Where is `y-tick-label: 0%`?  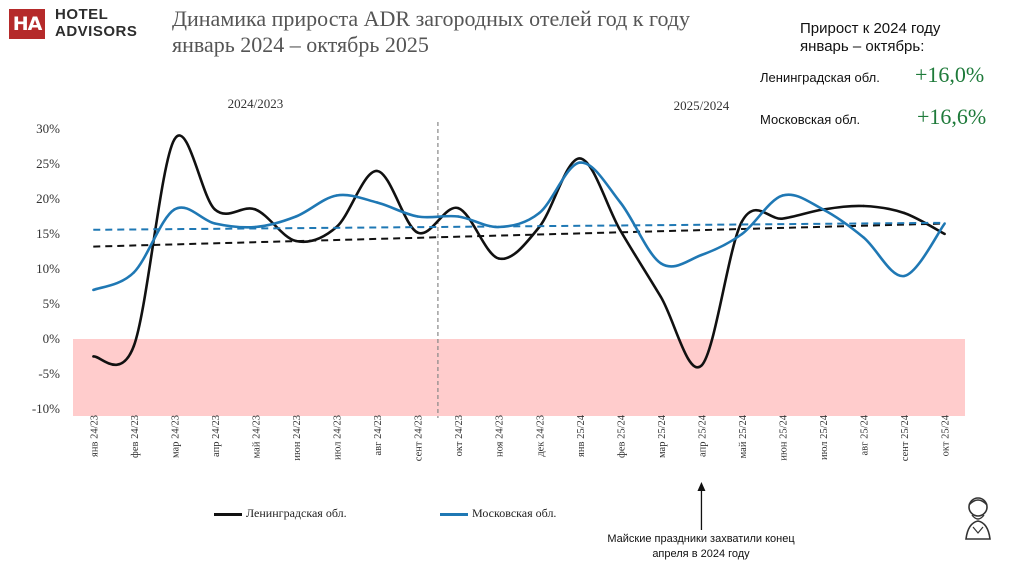 y-tick-label: 0% is located at coordinates (52, 338).